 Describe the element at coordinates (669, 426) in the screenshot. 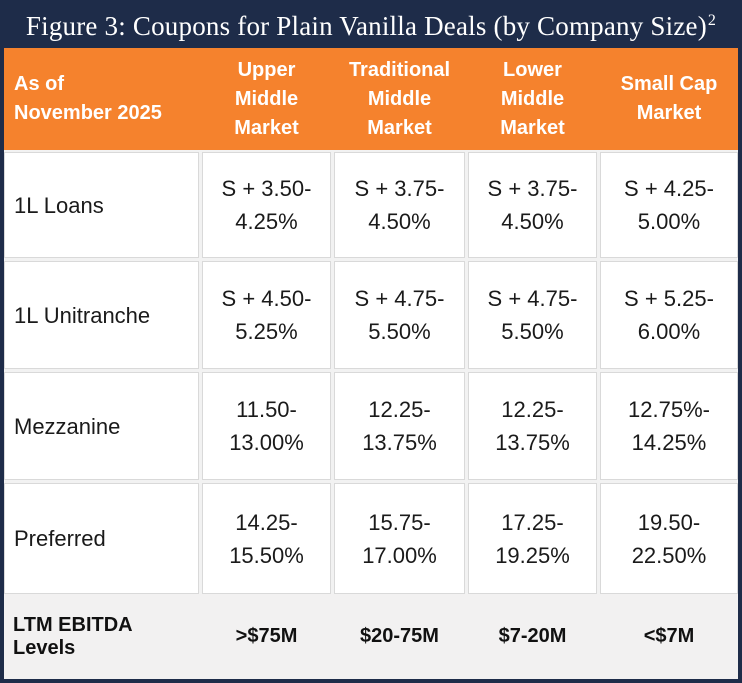

I see `coupon-cell: 12.75%- 14.25%` at that location.